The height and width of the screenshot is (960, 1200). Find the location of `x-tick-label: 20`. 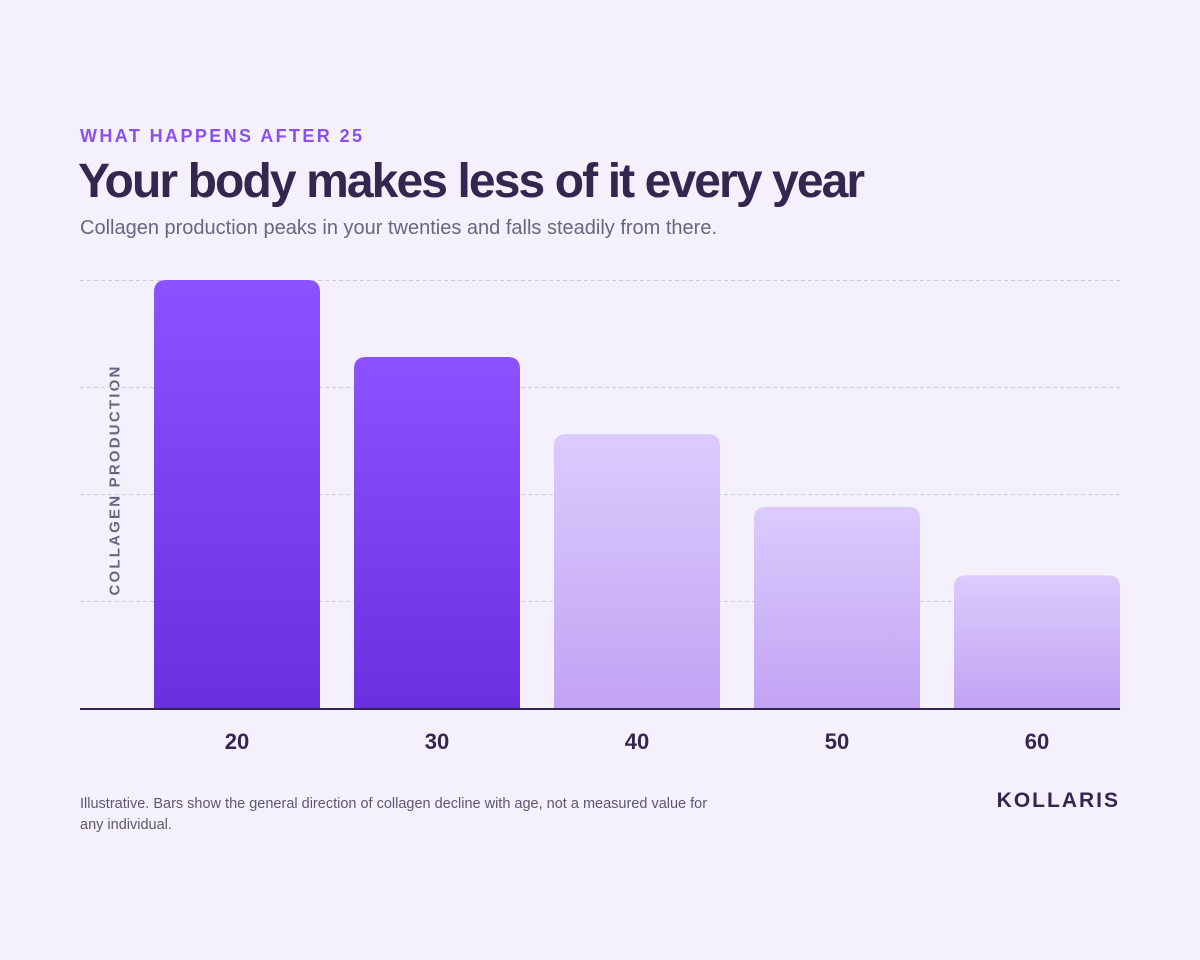

x-tick-label: 20 is located at coordinates (237, 741).